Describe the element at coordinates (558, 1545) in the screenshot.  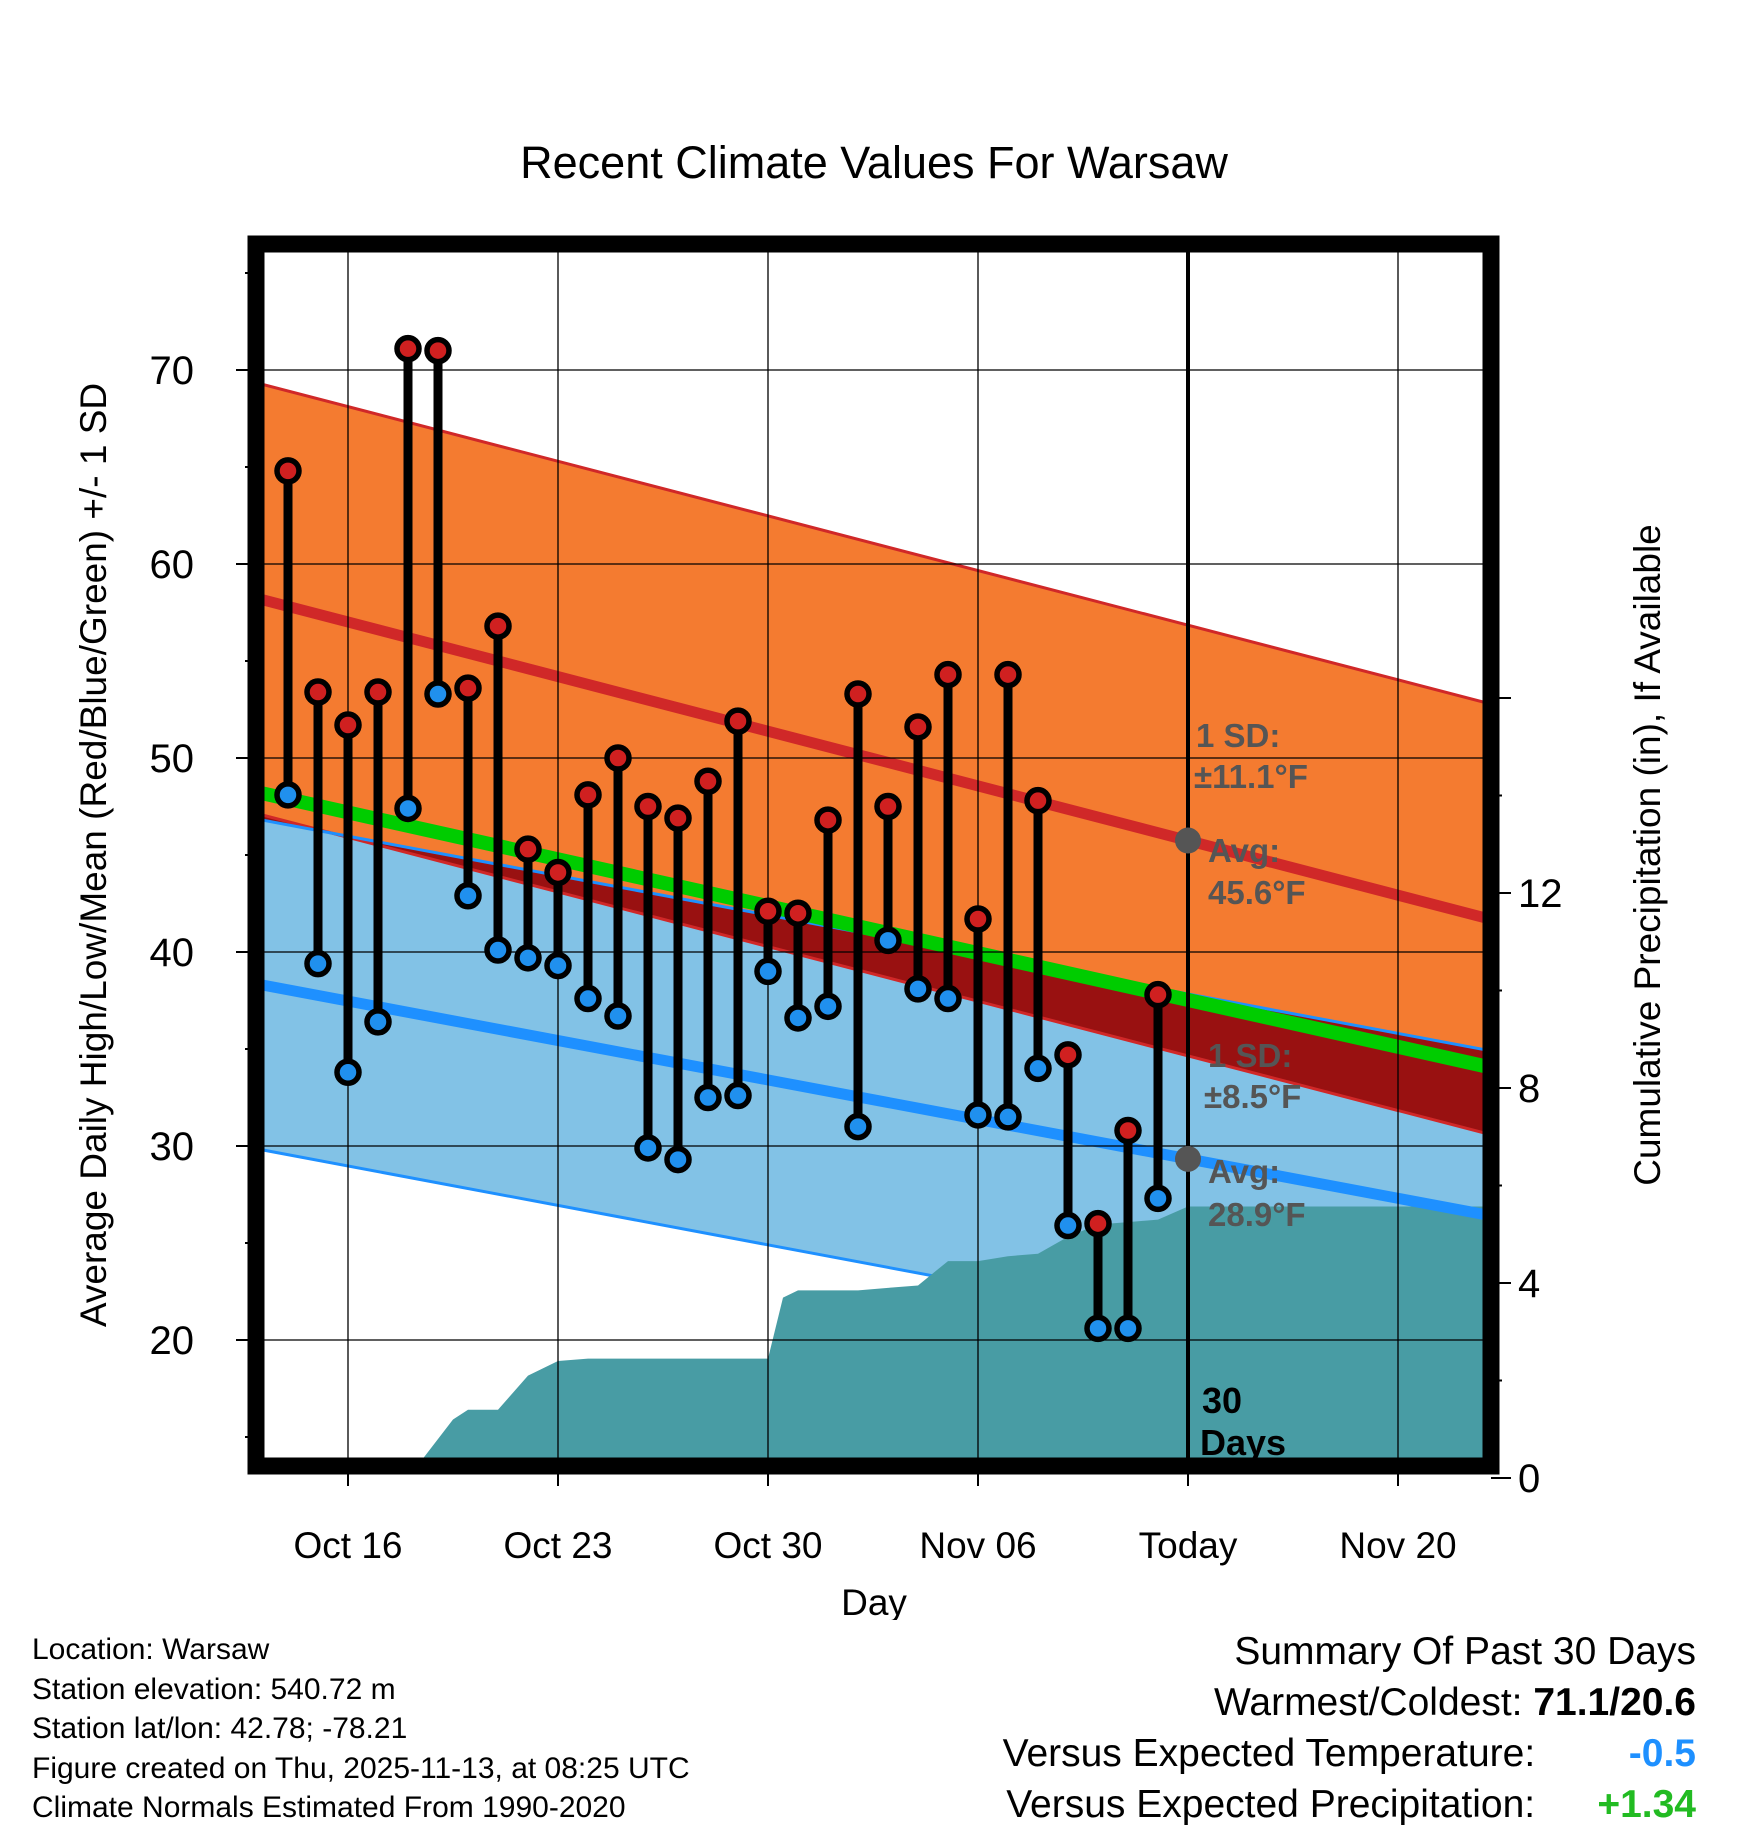
I see `x-tick-label: Oct 23` at that location.